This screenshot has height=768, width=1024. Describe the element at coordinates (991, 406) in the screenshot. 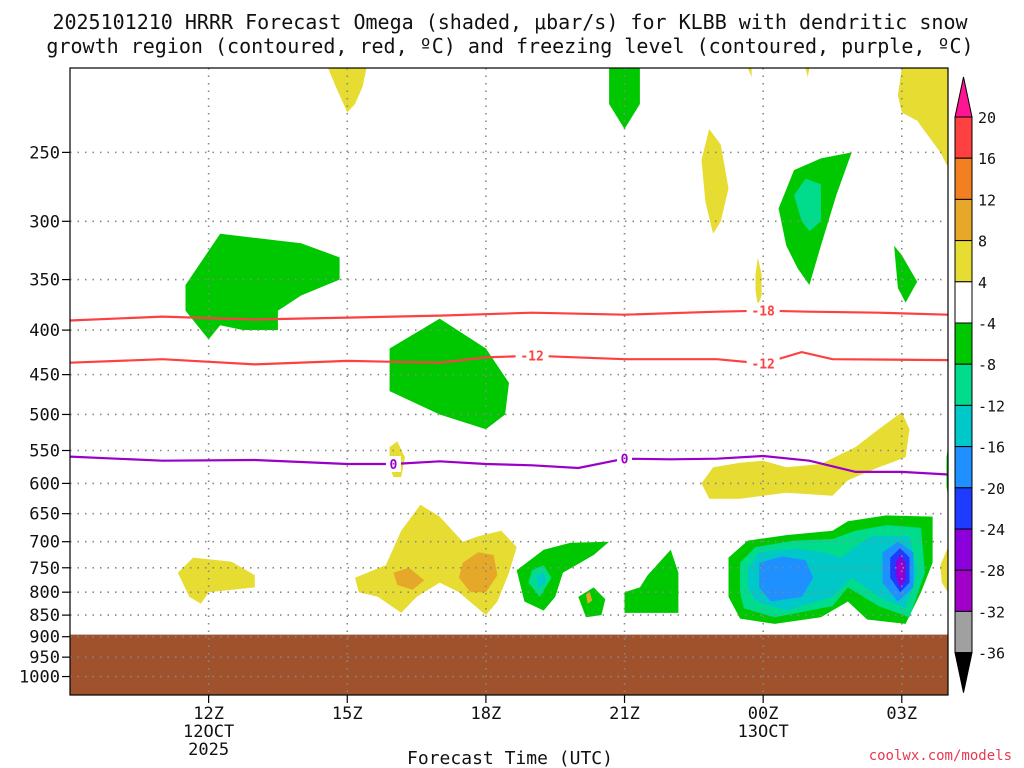

I see `colorbar-label: -12` at that location.